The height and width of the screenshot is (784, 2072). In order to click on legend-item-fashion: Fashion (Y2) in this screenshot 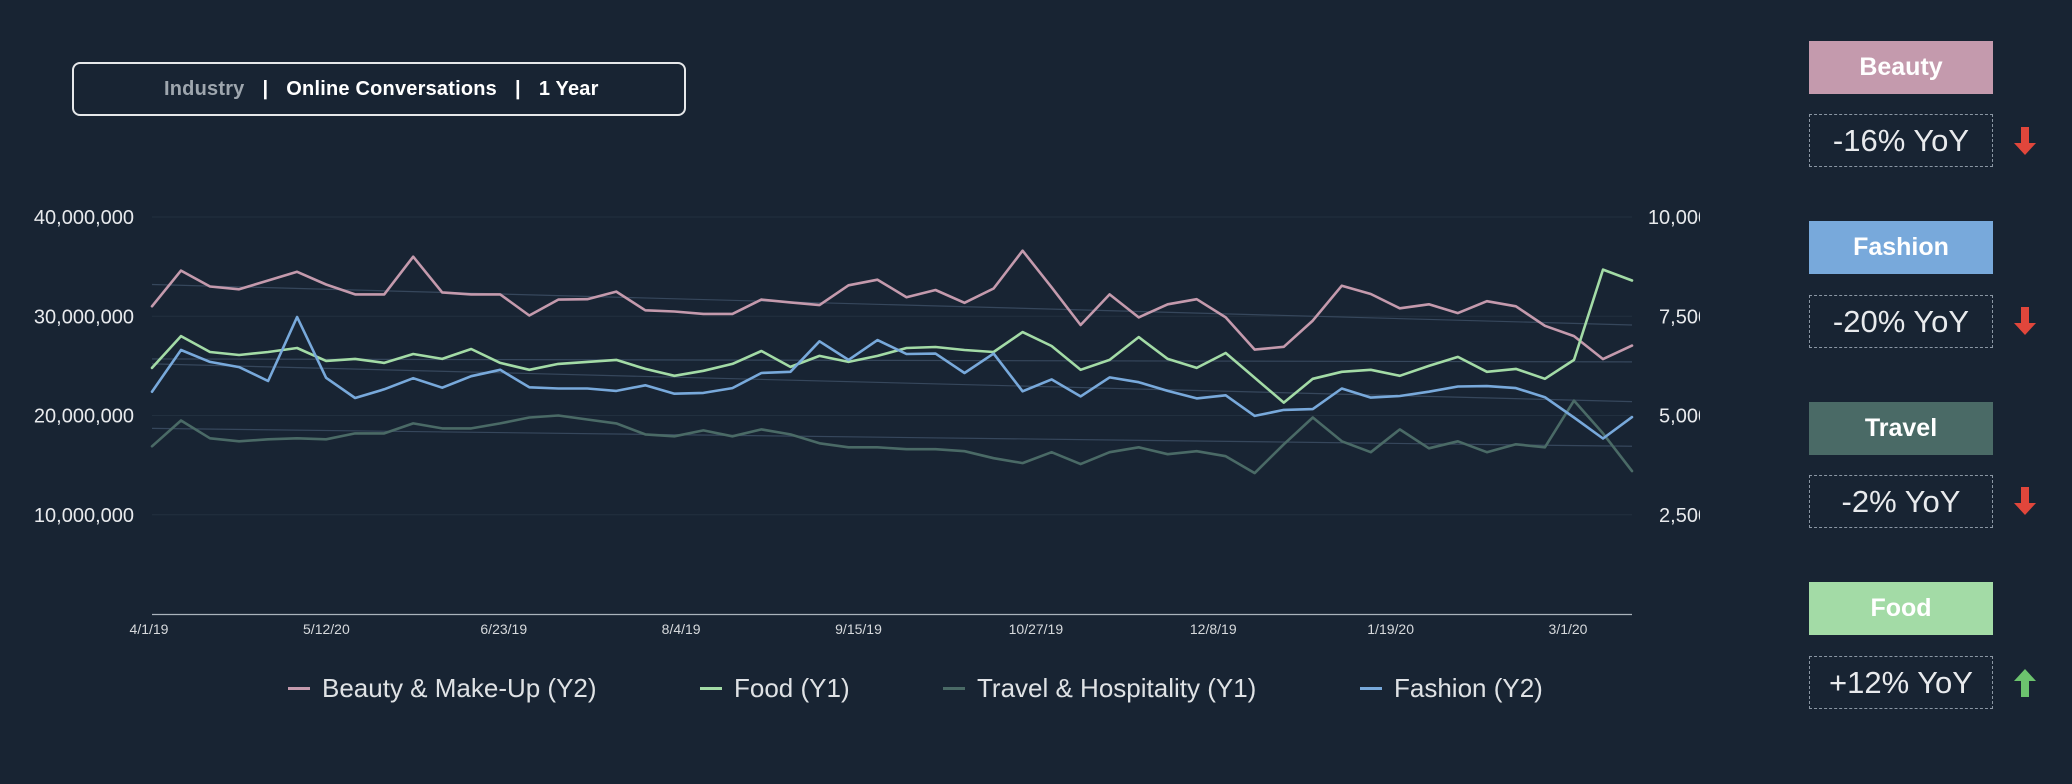, I will do `click(1451, 688)`.